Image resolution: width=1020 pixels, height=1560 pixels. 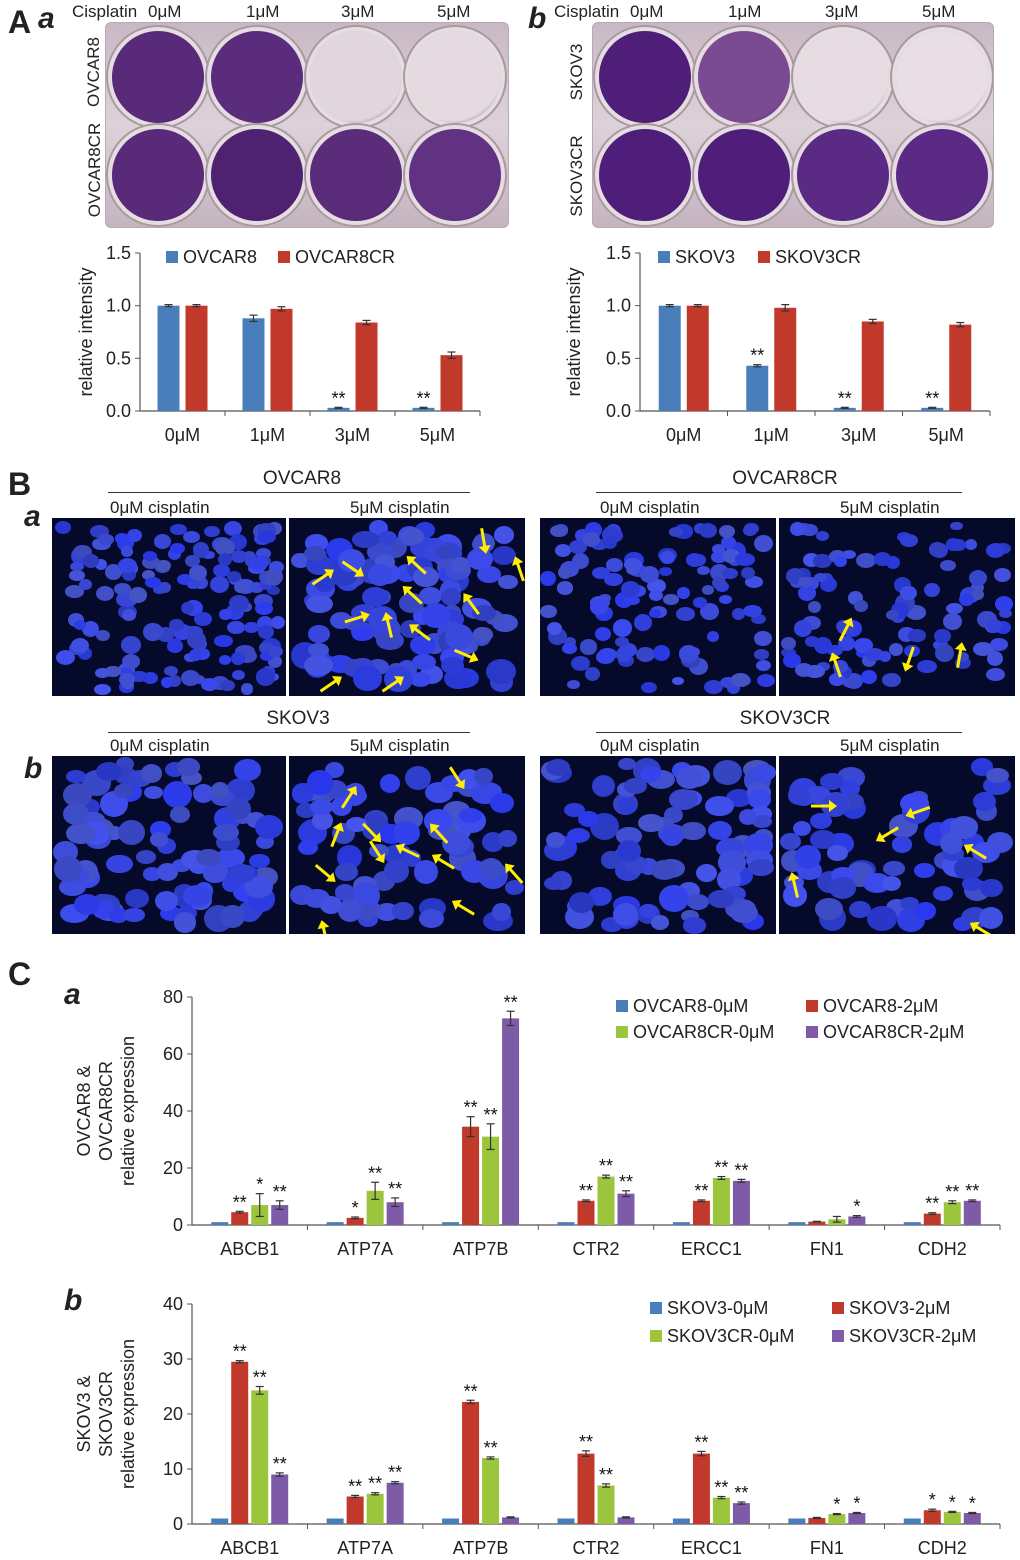 I want to click on y-tick-label: 60, so click(x=173, y=1054).